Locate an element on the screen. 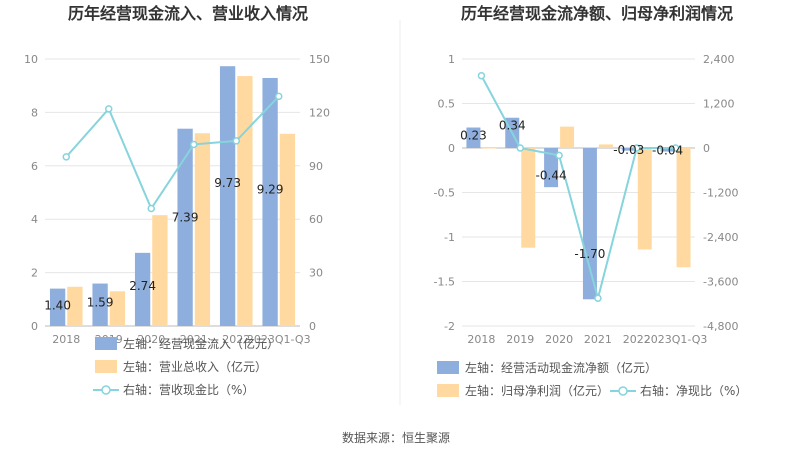 The height and width of the screenshot is (459, 793). bar-data-label: -0.03 is located at coordinates (628, 150).